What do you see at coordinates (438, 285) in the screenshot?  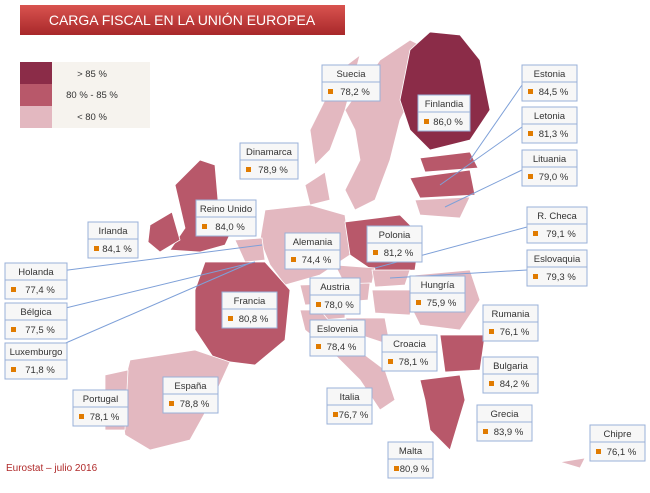 I see `country-name: Hungría` at bounding box center [438, 285].